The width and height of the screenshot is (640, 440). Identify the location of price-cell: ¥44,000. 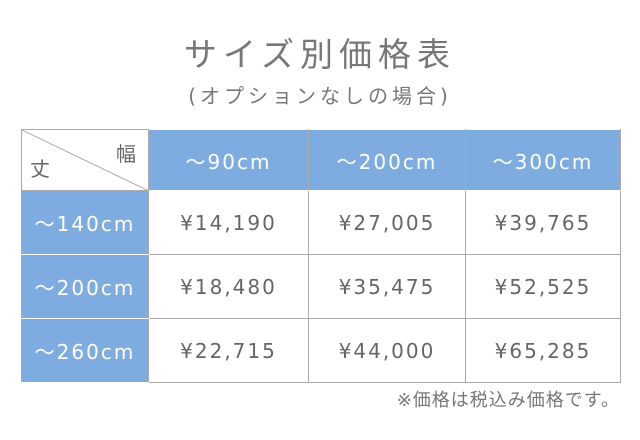
(387, 350).